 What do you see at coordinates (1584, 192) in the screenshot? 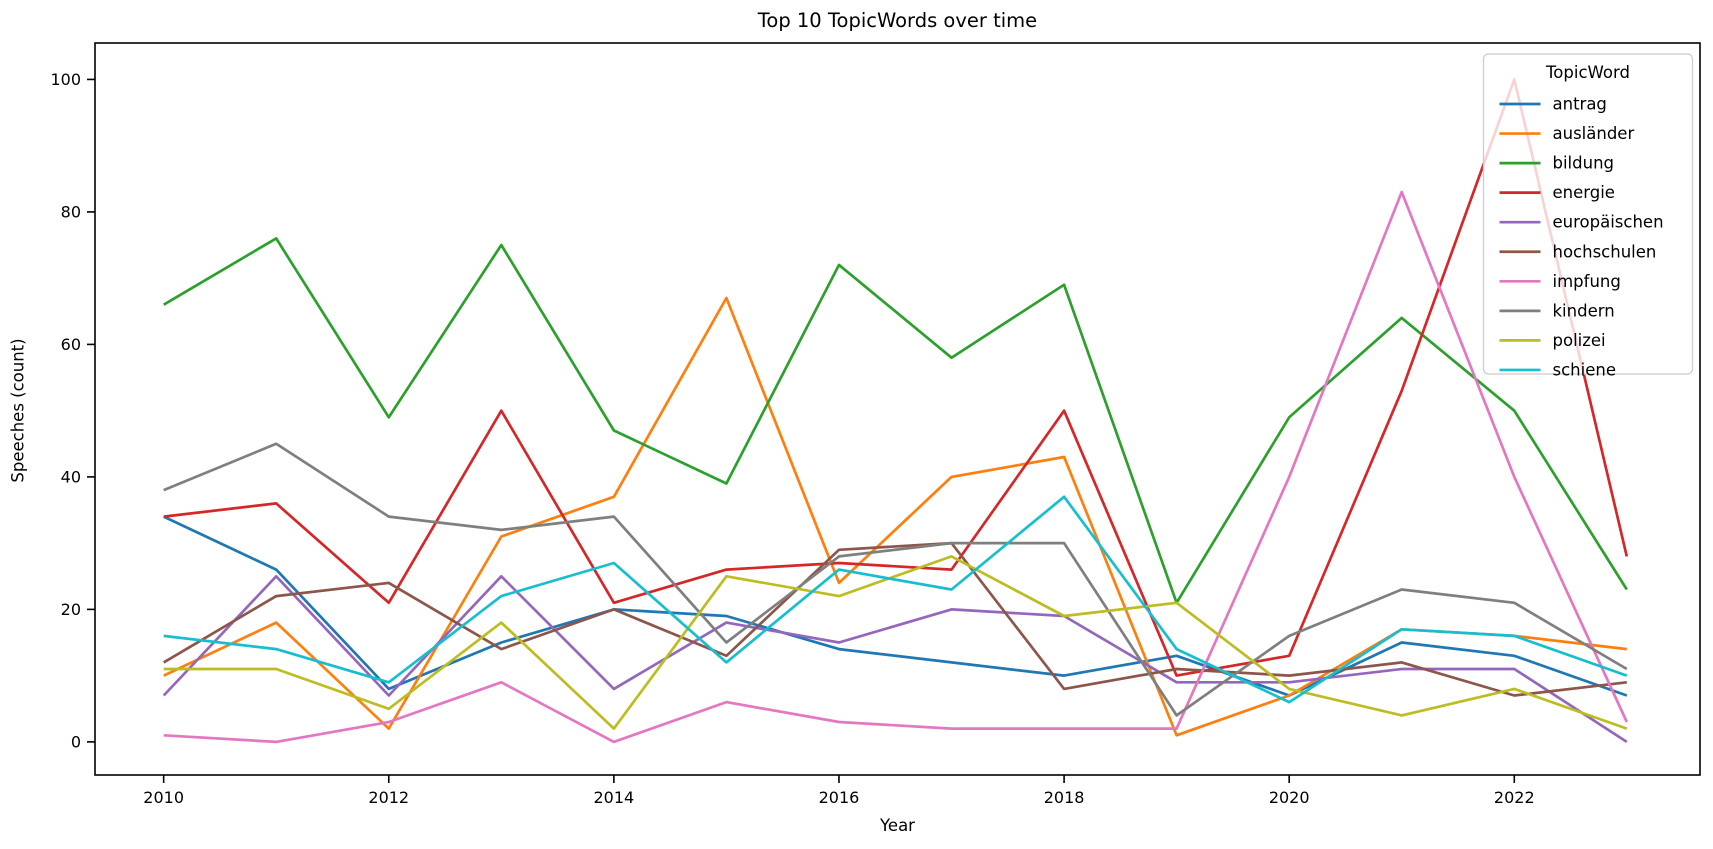
I see `legend-label-energie: energie` at bounding box center [1584, 192].